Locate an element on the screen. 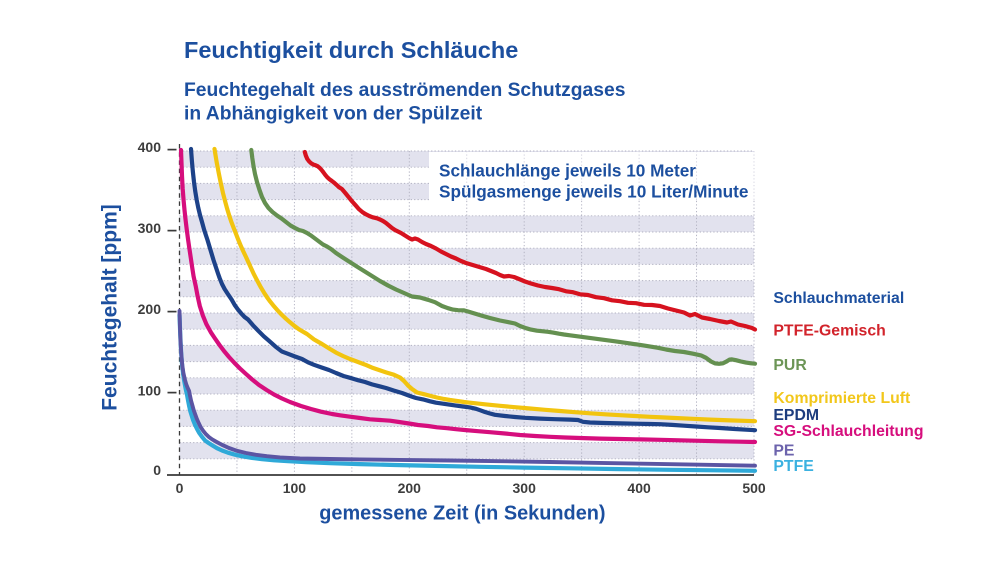  svg-text: EPDM is located at coordinates (796, 415).